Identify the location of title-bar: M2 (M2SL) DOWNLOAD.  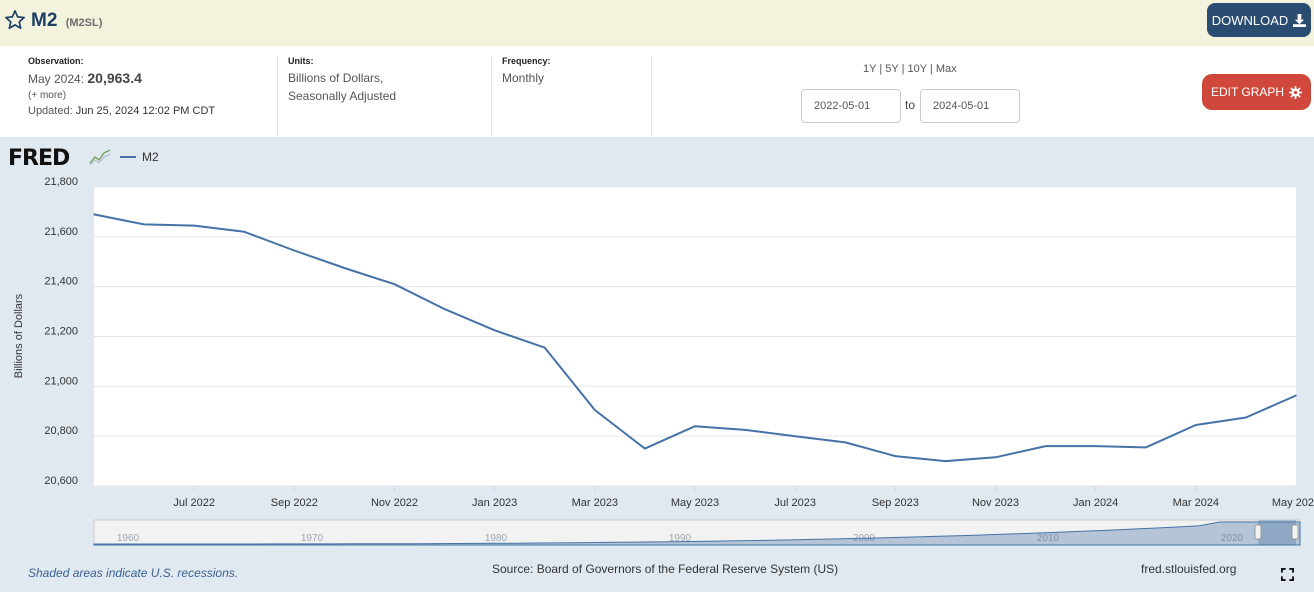
(657, 23).